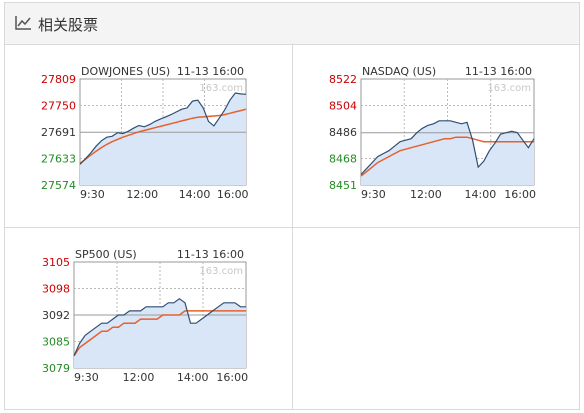 The image size is (584, 413). What do you see at coordinates (58, 185) in the screenshot?
I see `y-tick-label: 27574` at bounding box center [58, 185].